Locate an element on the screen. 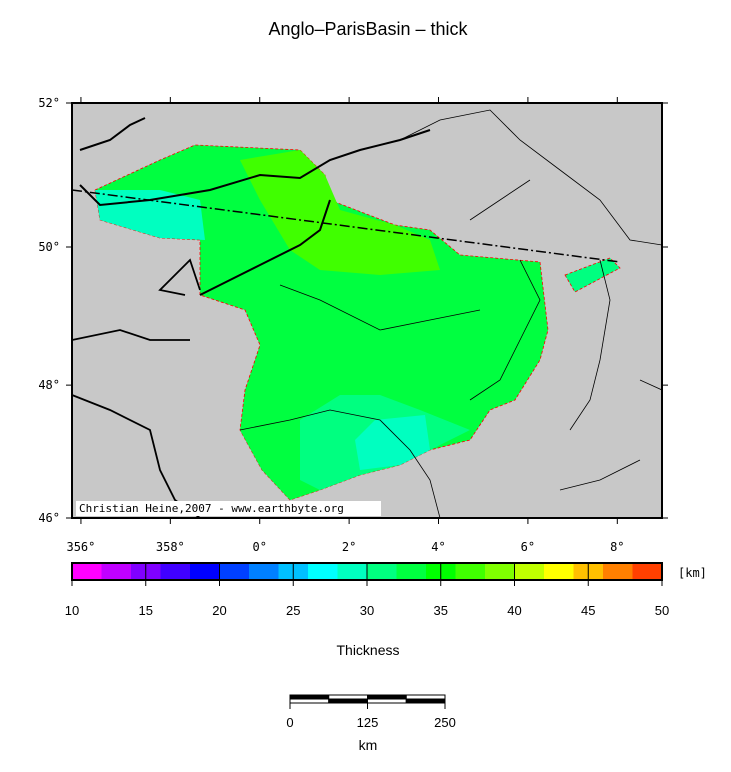 This screenshot has width=731, height=772. lon-label: 356° is located at coordinates (80, 547).